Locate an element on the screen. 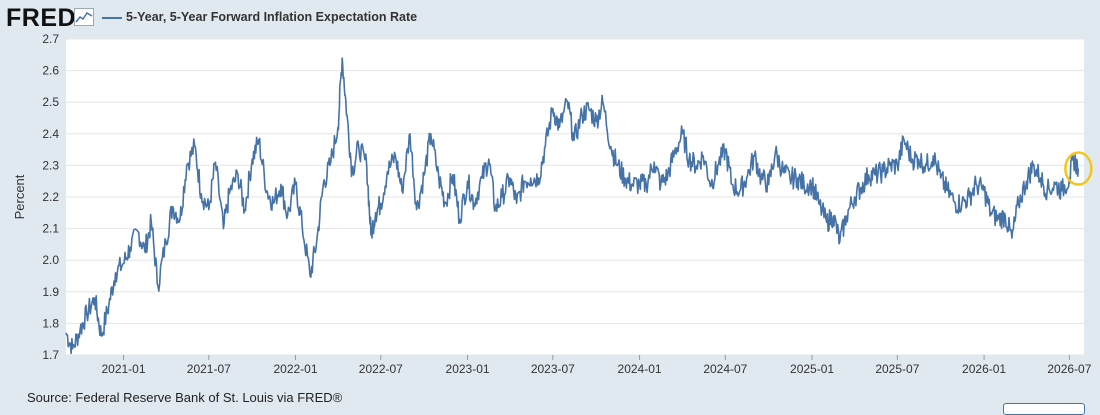 The image size is (1100, 415). x-tick-label: 2025-01 is located at coordinates (812, 369).